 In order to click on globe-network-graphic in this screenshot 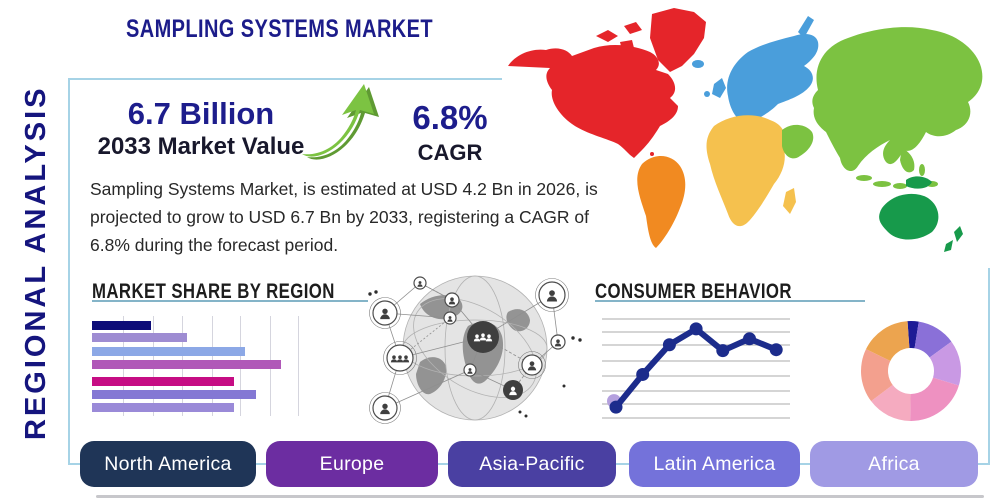, I will do `click(477, 357)`.